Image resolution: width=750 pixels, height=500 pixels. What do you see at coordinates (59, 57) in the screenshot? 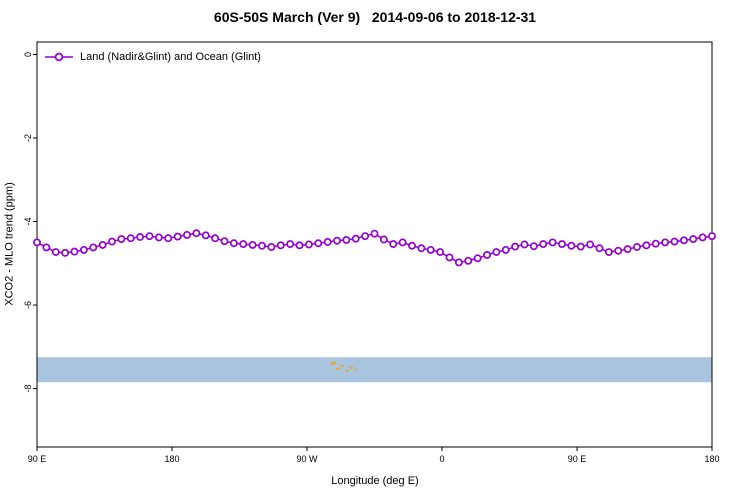
I see `legend-marker-icon` at bounding box center [59, 57].